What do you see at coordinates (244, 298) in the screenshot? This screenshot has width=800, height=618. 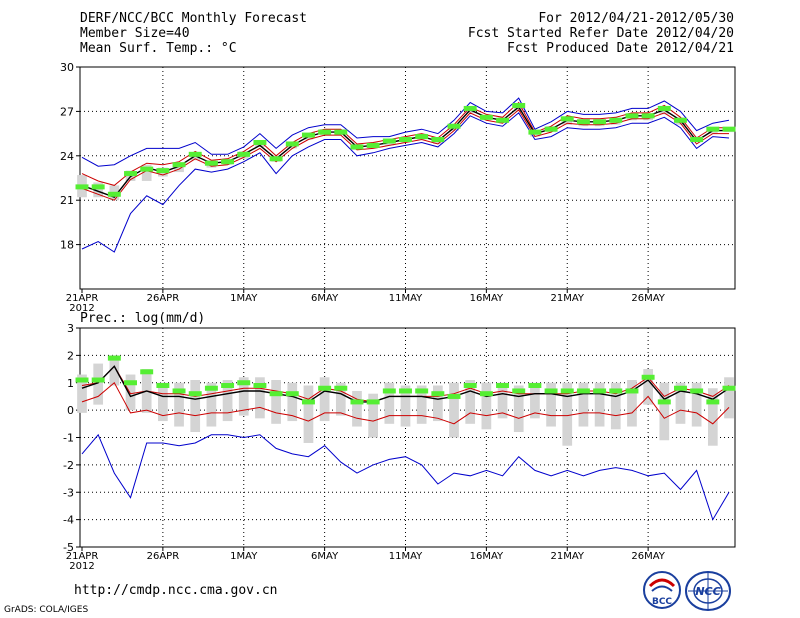 I see `panel1-x-tick-label: 1MAY` at bounding box center [244, 298].